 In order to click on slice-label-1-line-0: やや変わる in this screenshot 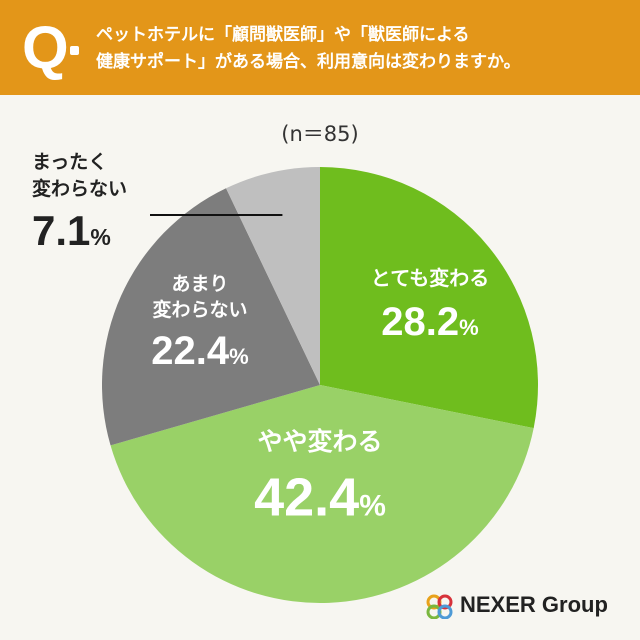, I will do `click(319, 441)`.